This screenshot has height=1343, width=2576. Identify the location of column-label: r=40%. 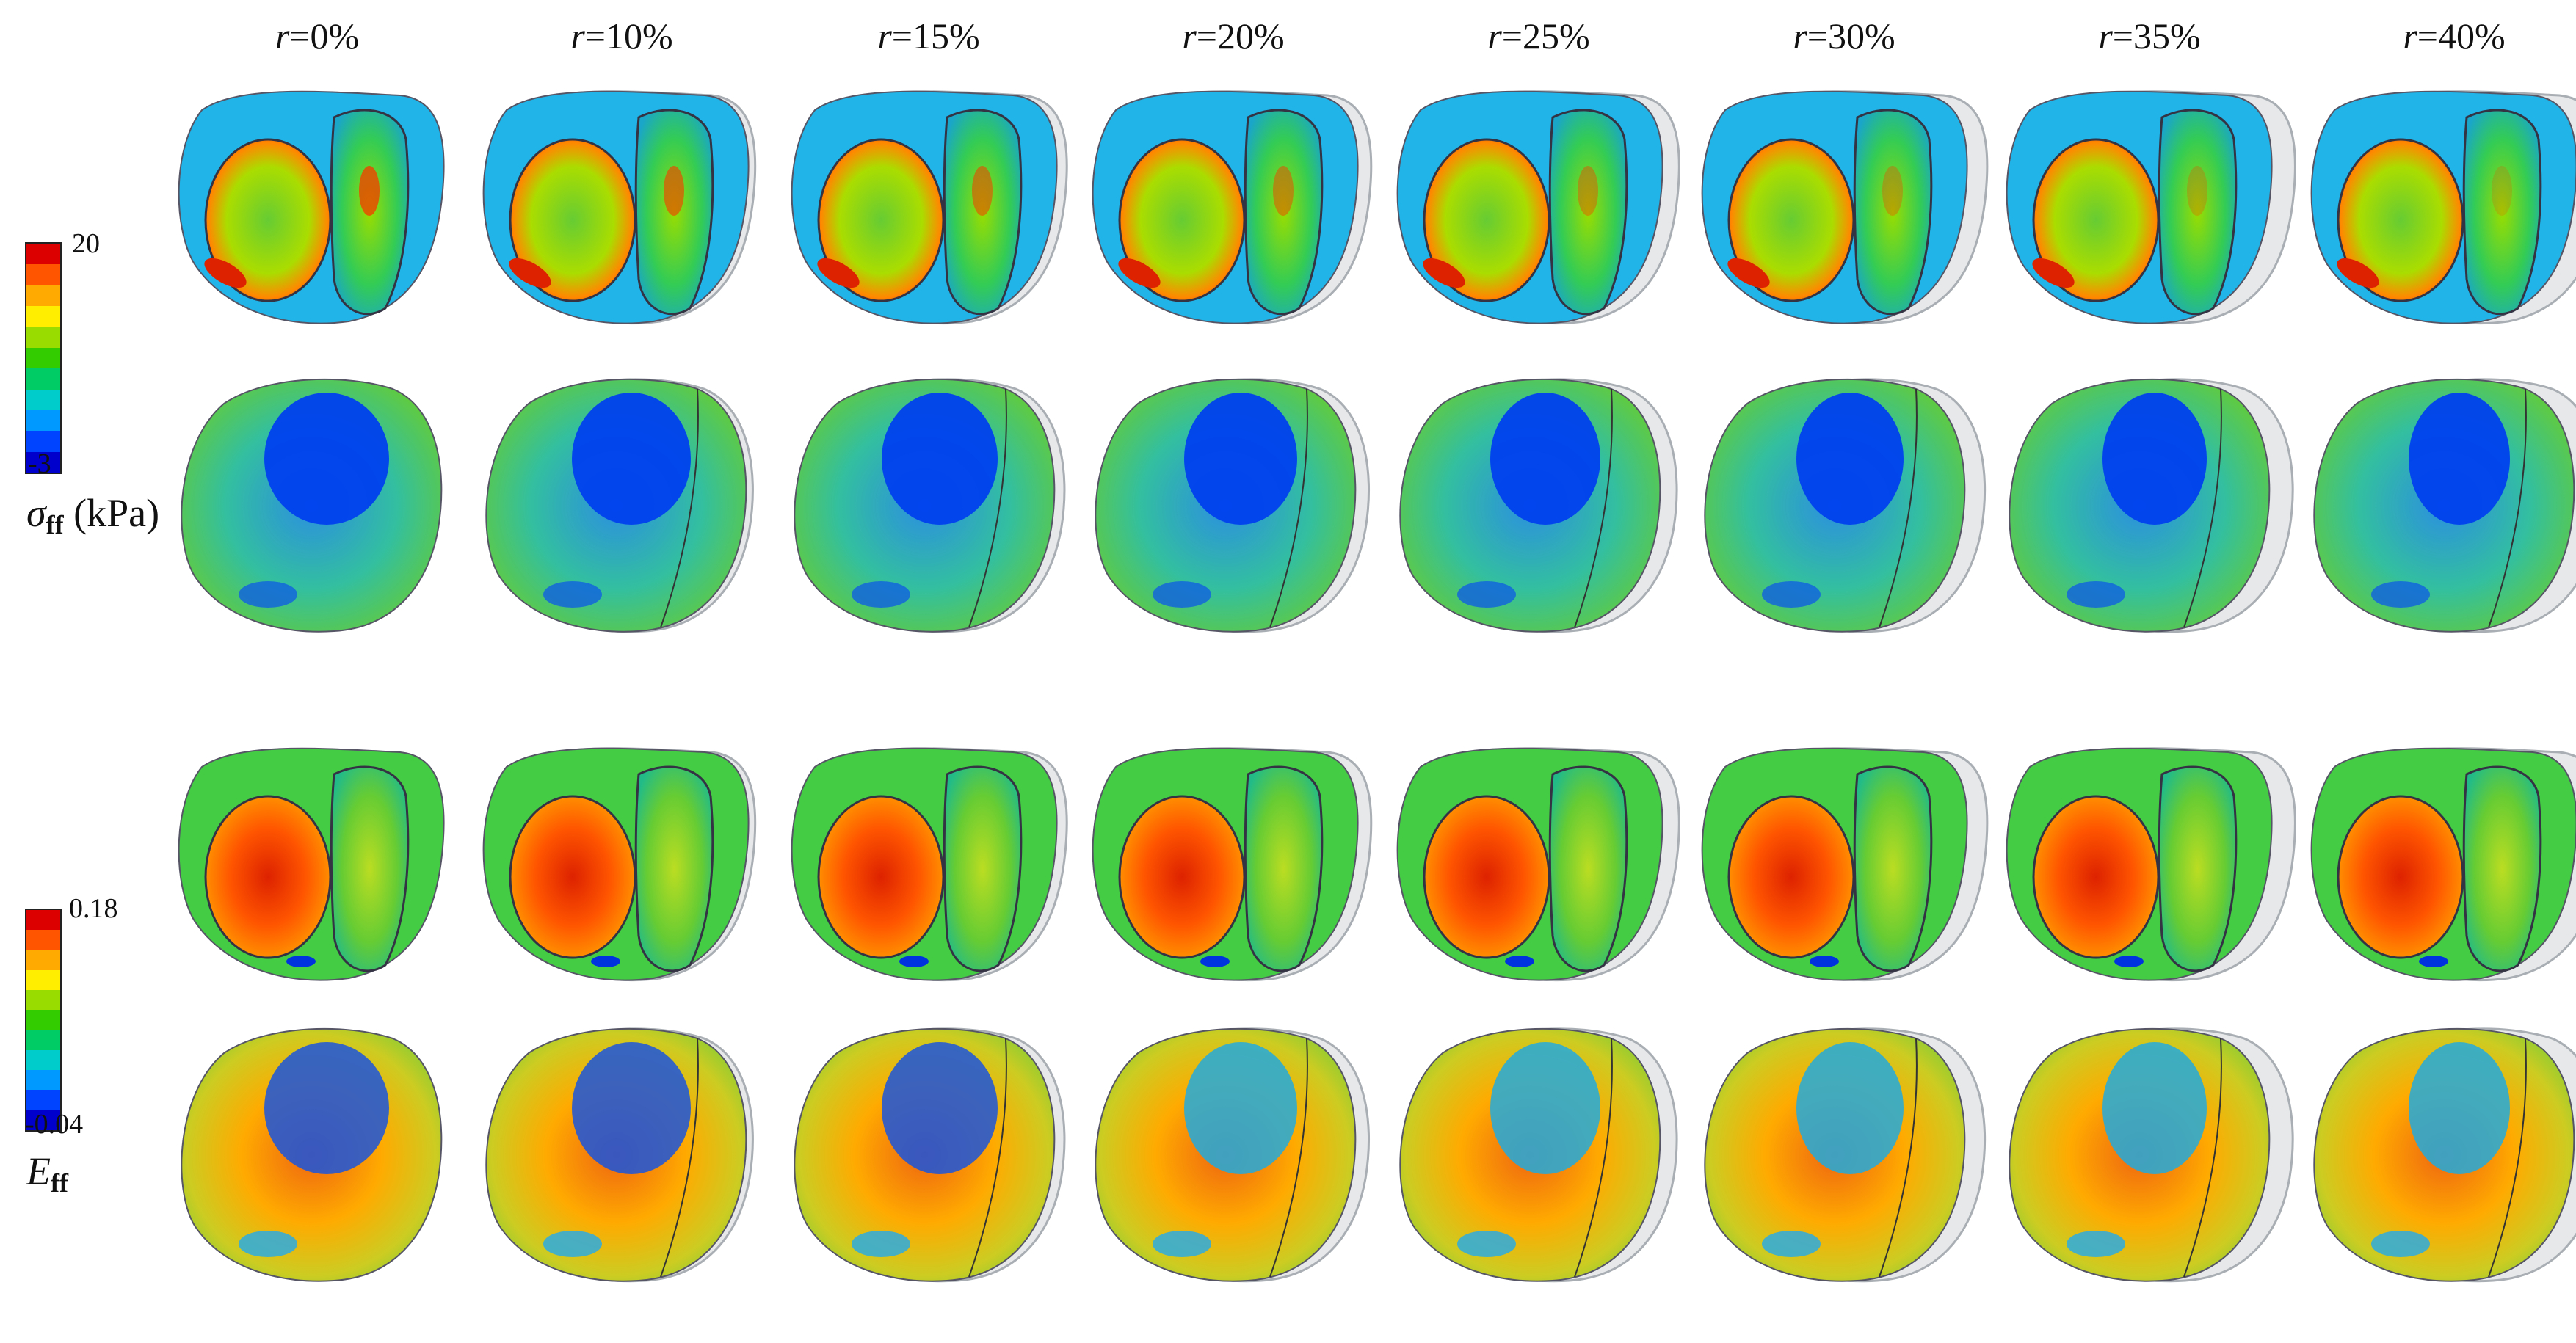
(2454, 36).